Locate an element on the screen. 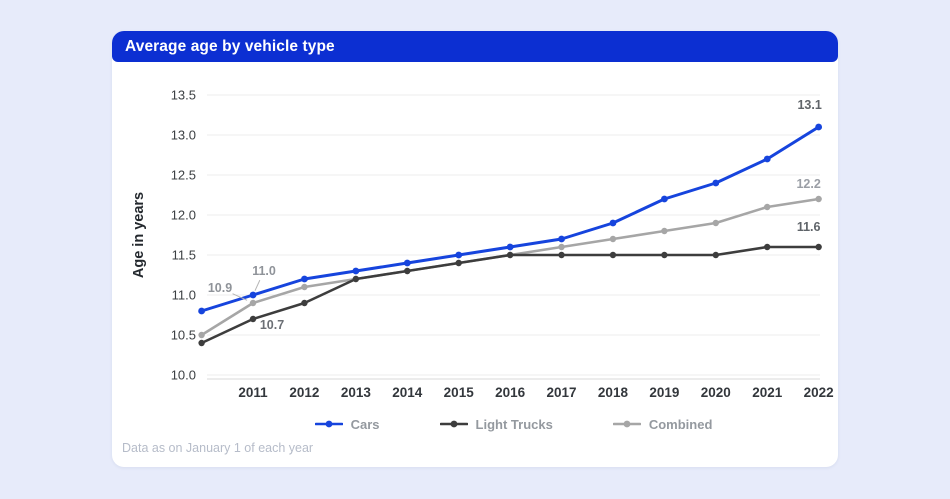  legend-item-light-trucks: Light Trucks is located at coordinates (496, 424).